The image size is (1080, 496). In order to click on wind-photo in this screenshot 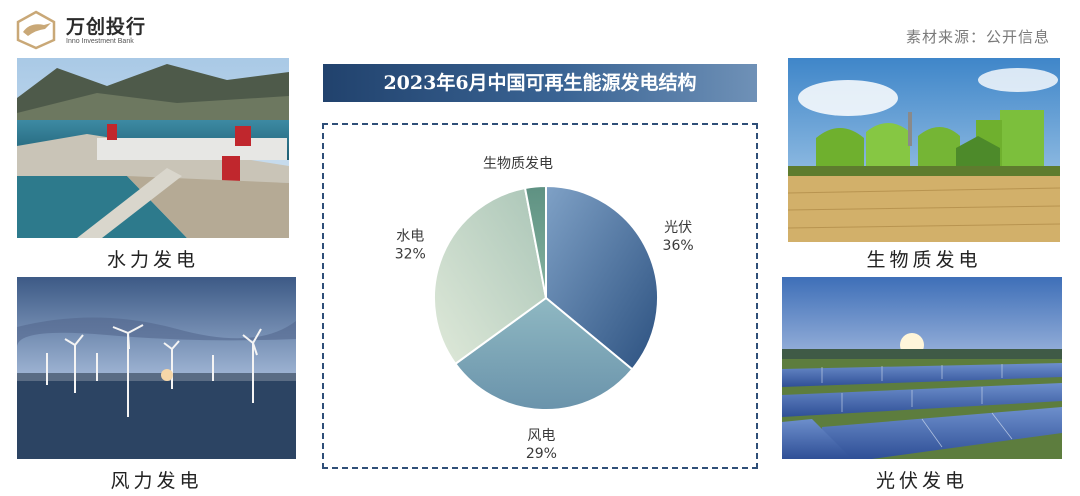, I will do `click(156, 368)`.